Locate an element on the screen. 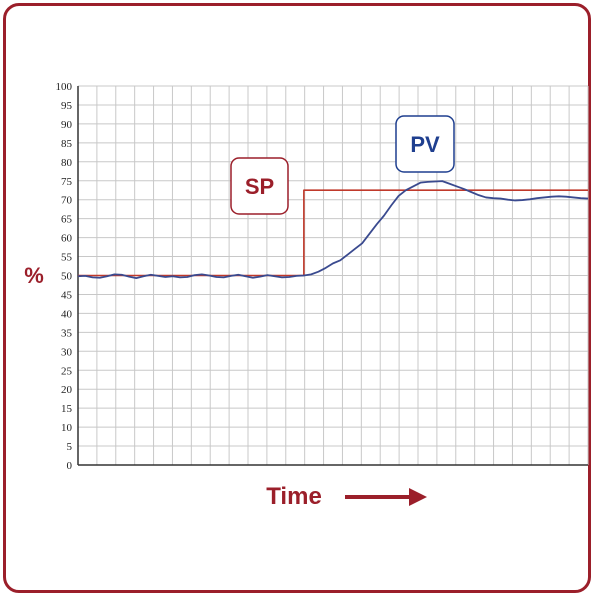 This screenshot has height=600, width=600. sp-label: SP is located at coordinates (259, 186).